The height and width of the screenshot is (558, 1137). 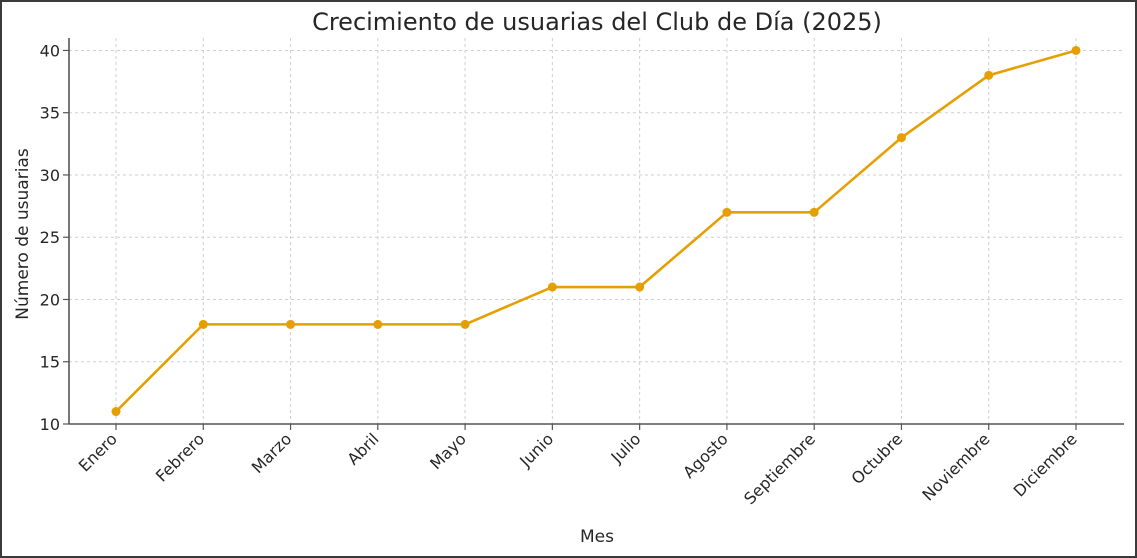 What do you see at coordinates (50, 424) in the screenshot?
I see `y-tick-label: 10` at bounding box center [50, 424].